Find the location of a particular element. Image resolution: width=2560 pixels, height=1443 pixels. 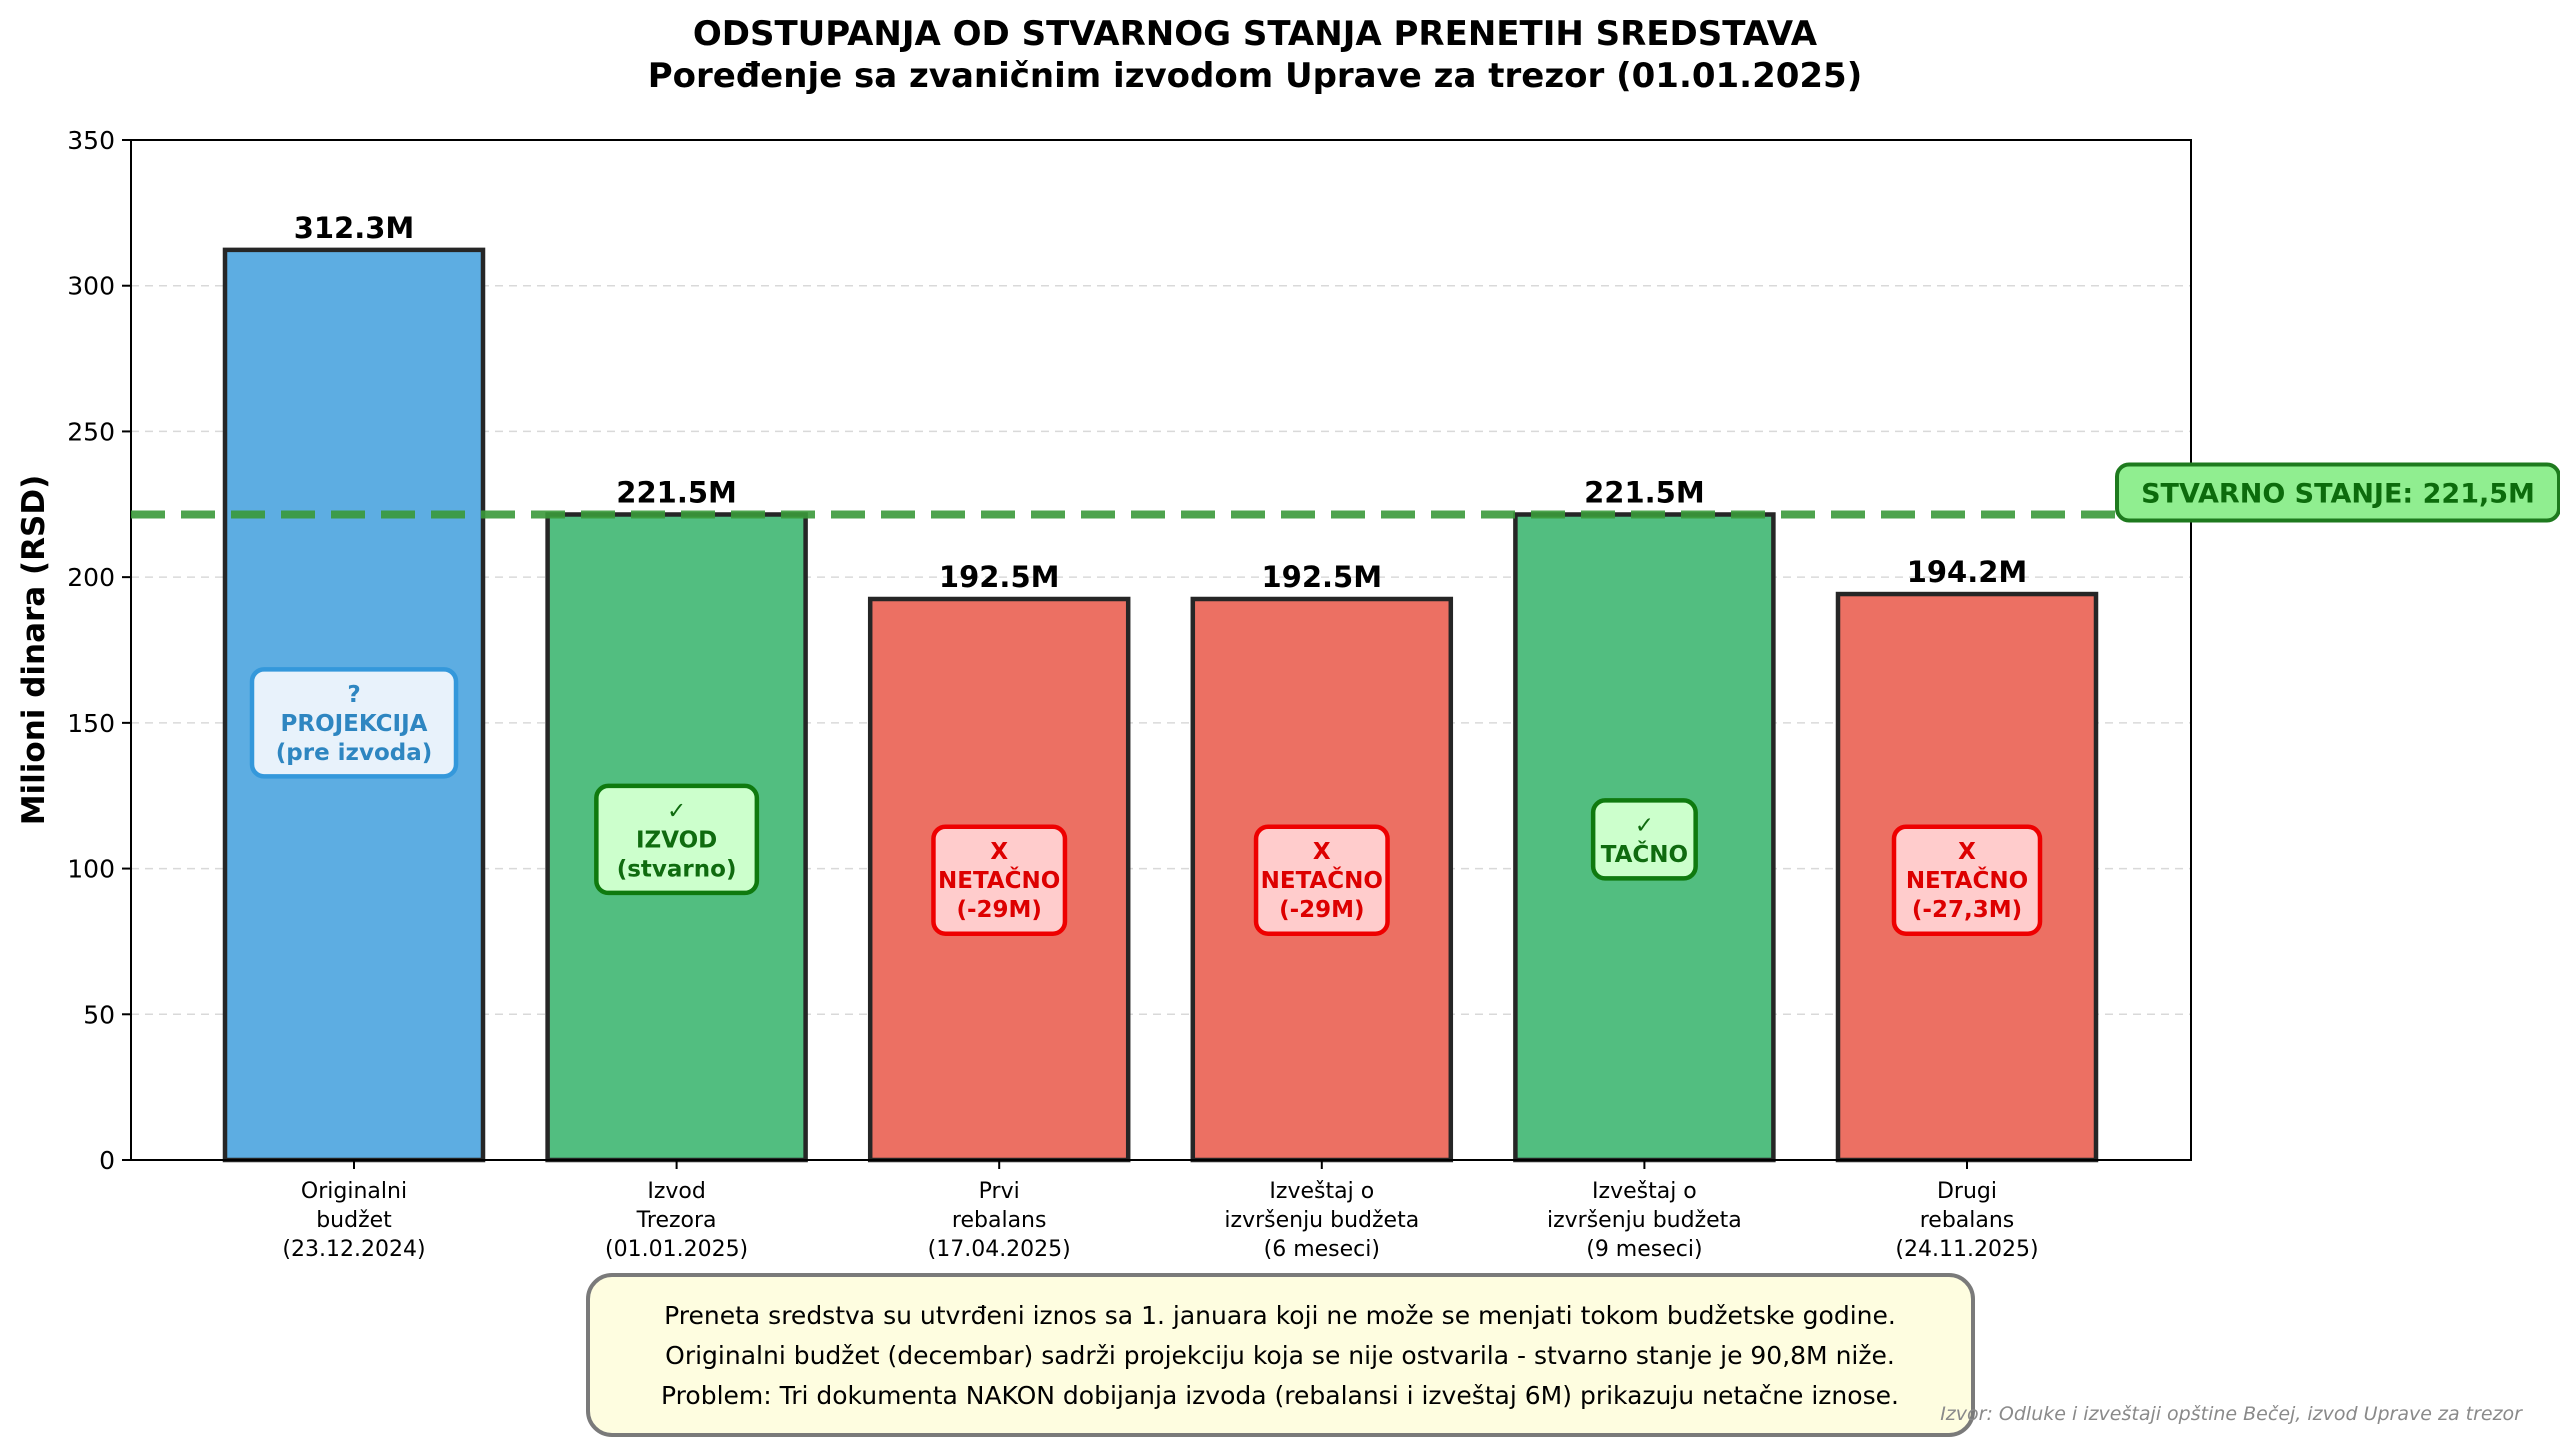

status-badge-label-1: ? PROJEKCIJA (pre izvoda) is located at coordinates (354, 724).